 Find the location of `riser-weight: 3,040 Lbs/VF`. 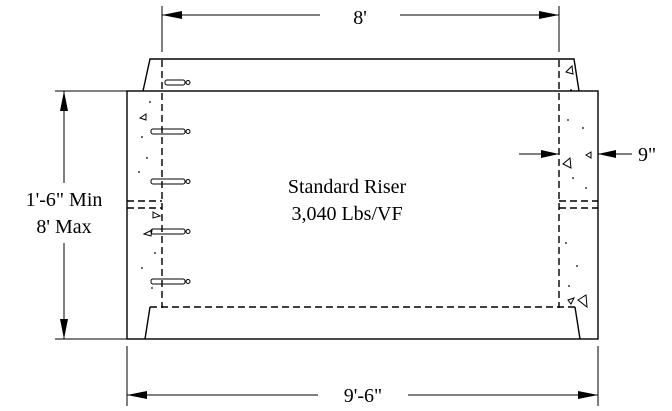

riser-weight: 3,040 Lbs/VF is located at coordinates (346, 214).